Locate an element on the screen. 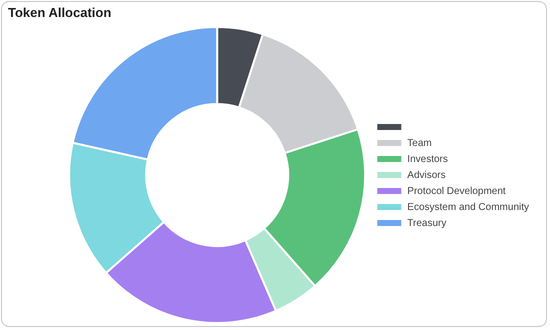 This screenshot has height=330, width=550. legend-label: Investors is located at coordinates (427, 159).